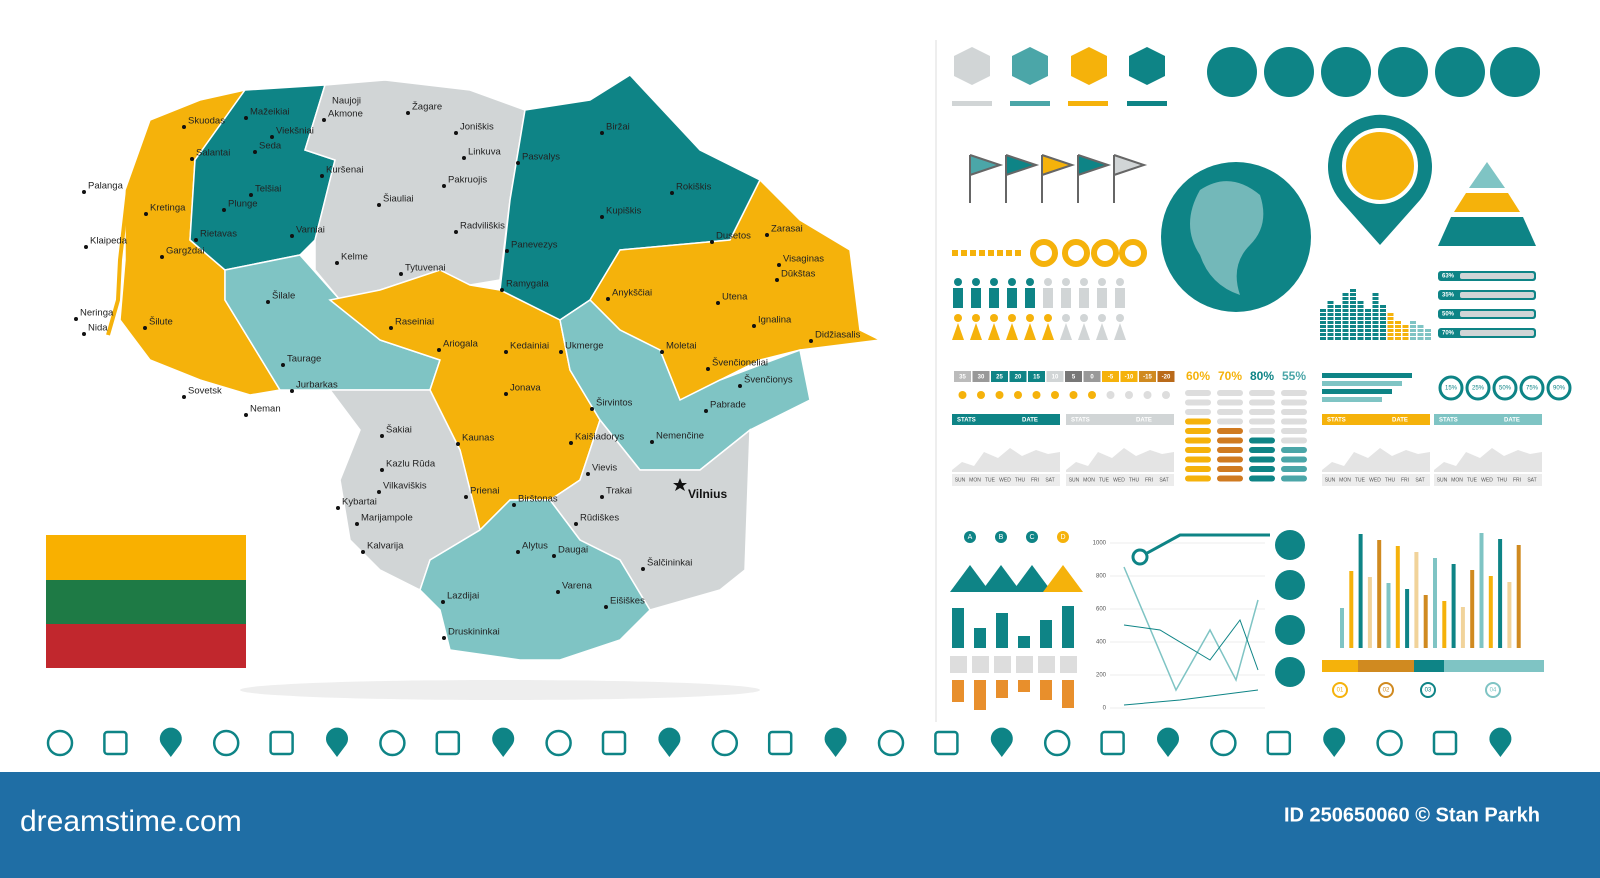 The width and height of the screenshot is (1600, 878). I want to click on scale: 35 30 25 20 15 10 5 0 -5 -10 -15 -20, so click(1064, 385).